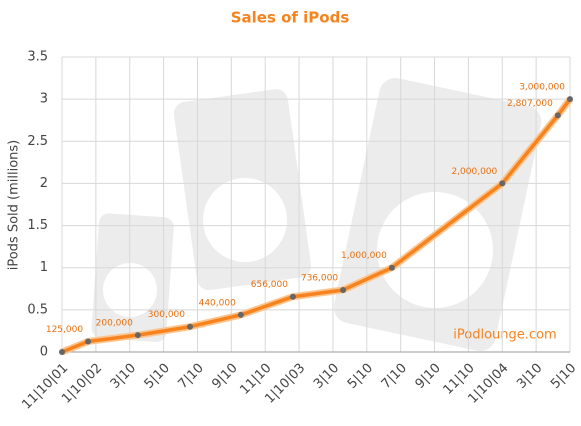 This screenshot has width=581, height=426. Describe the element at coordinates (64, 330) in the screenshot. I see `data-label: 125,000` at that location.